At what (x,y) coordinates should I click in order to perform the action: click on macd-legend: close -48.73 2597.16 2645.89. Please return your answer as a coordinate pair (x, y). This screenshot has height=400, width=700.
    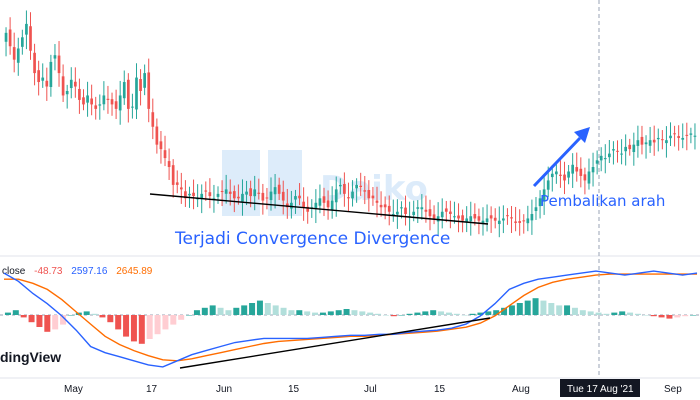
    Looking at the image, I should click on (77, 271).